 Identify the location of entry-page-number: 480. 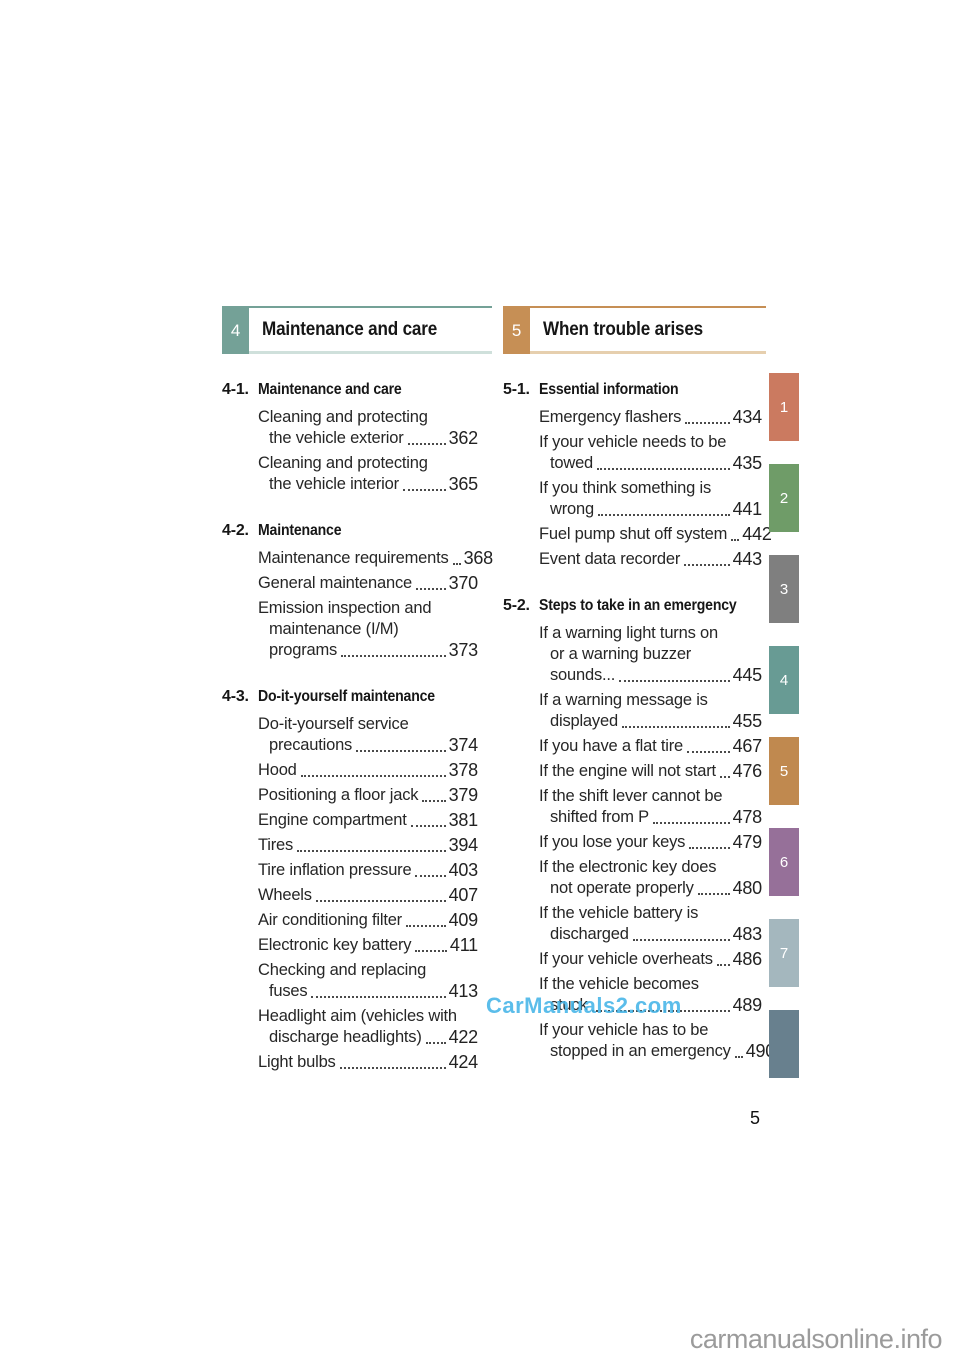
(747, 888).